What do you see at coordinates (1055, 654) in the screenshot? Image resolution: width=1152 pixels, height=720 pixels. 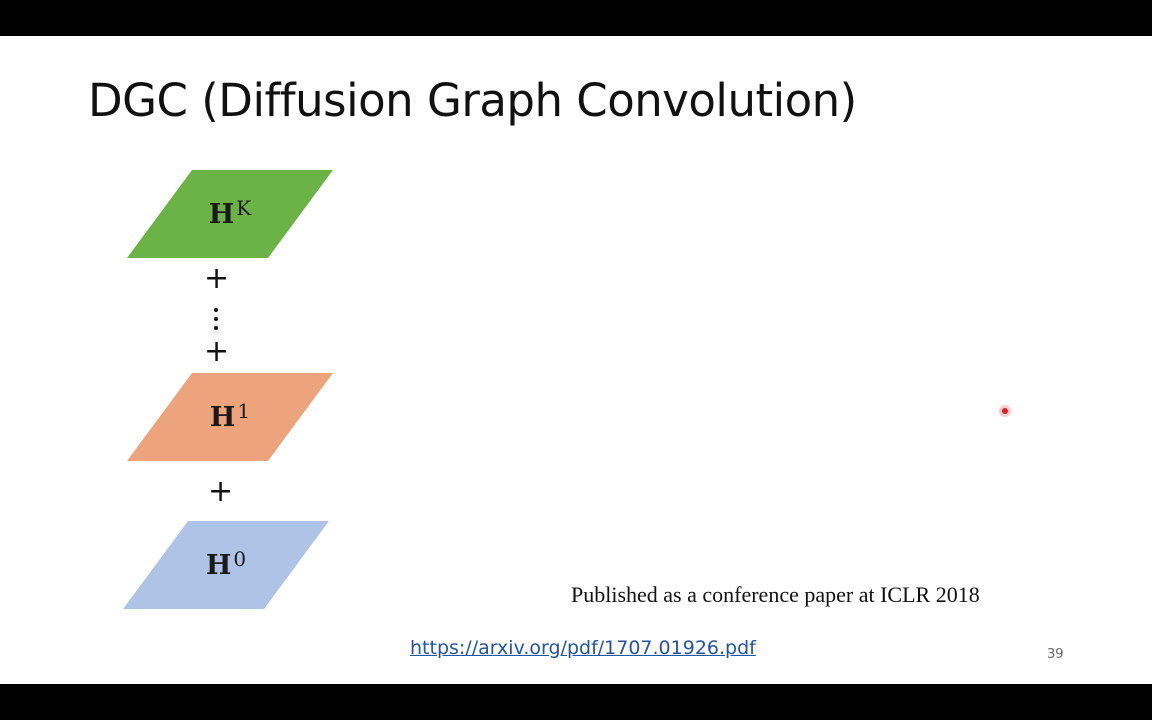 I see `page-number: 39` at bounding box center [1055, 654].